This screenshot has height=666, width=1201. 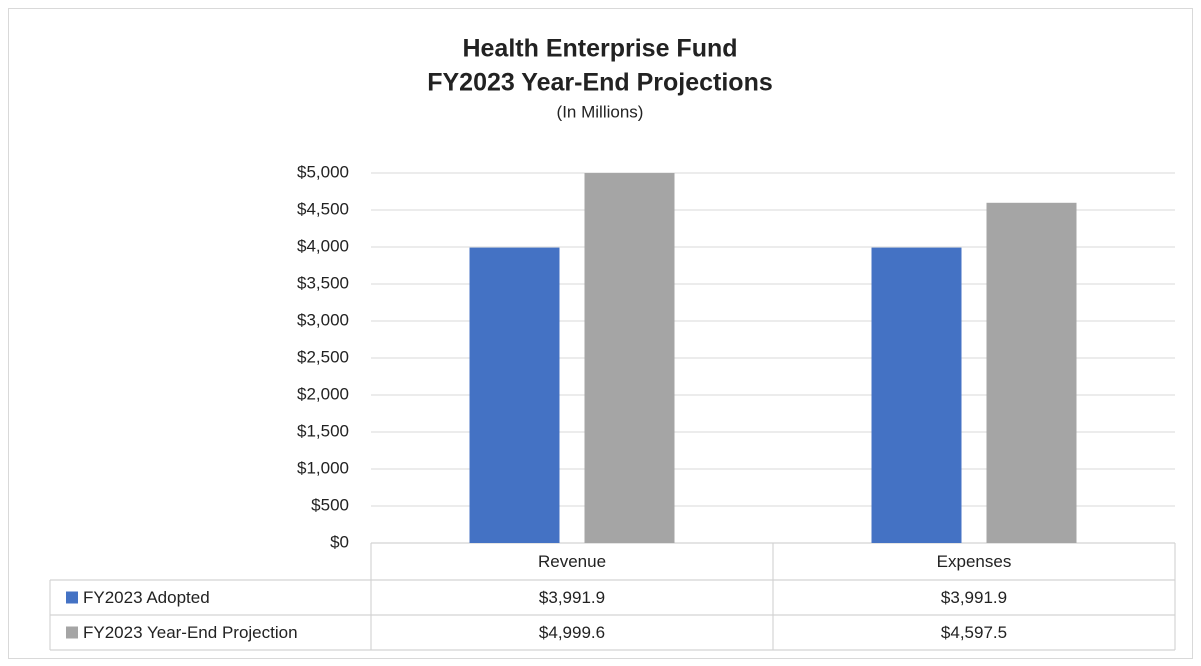 I want to click on chart-subtitle: (In Millions), so click(x=600, y=111).